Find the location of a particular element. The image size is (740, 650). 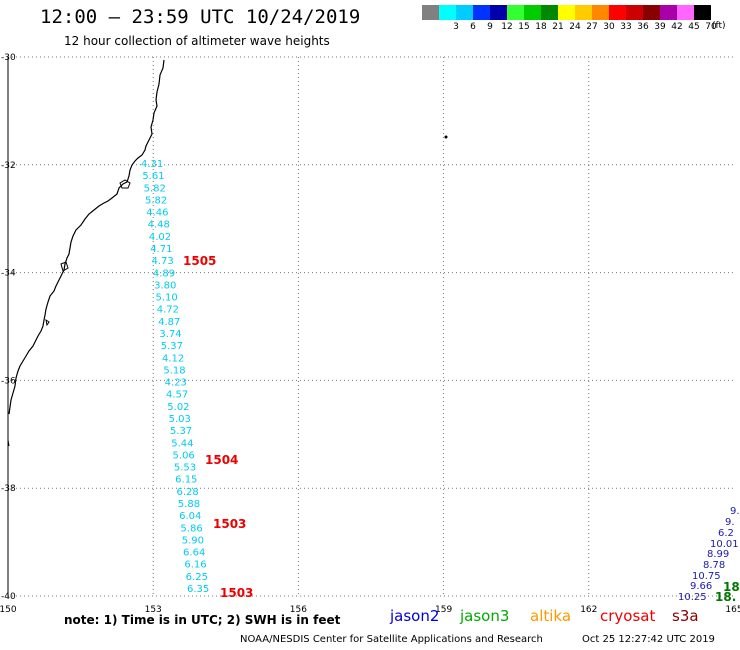

swh-reading: 6.25 is located at coordinates (197, 577).